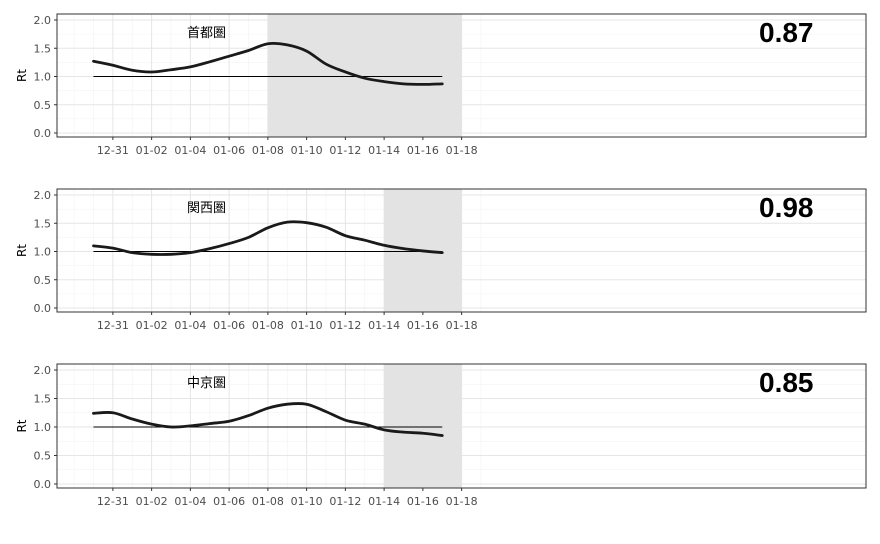 This screenshot has width=880, height=544. Describe the element at coordinates (206, 208) in the screenshot. I see `region-label: 関西圏` at that location.